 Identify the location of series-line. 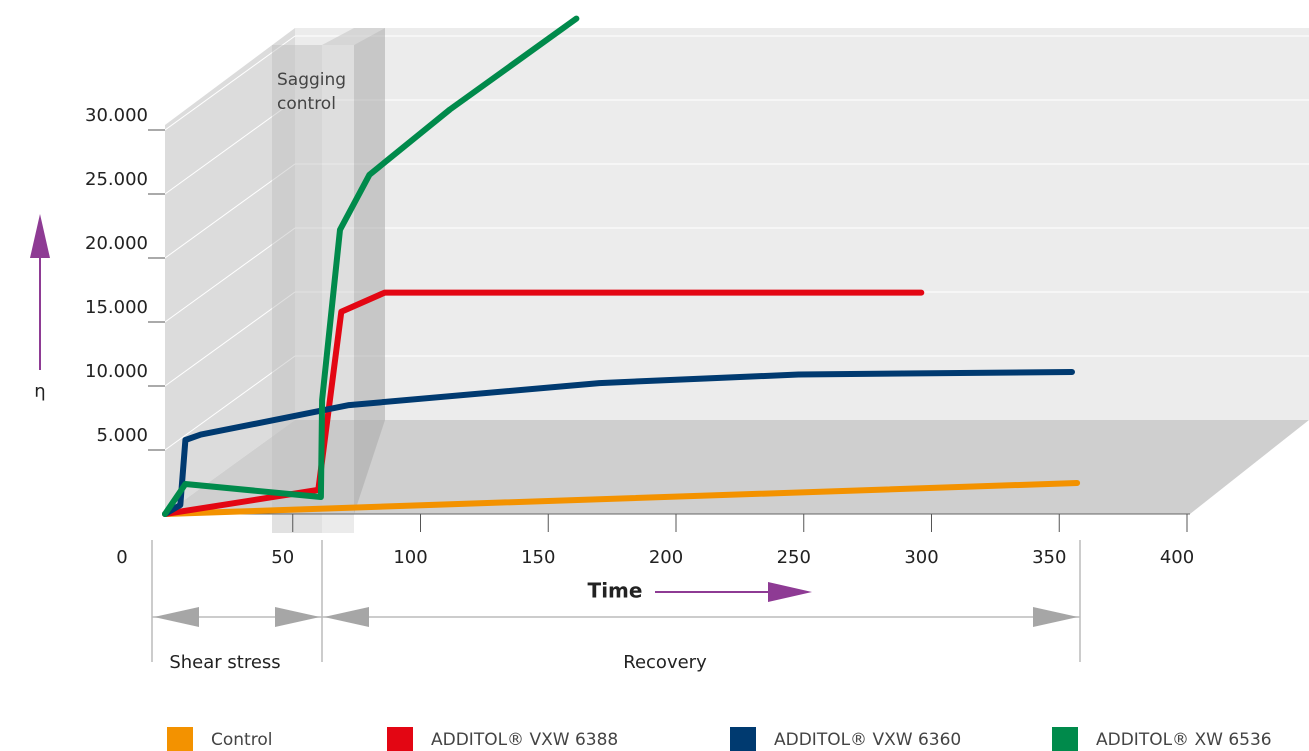
(621, 498).